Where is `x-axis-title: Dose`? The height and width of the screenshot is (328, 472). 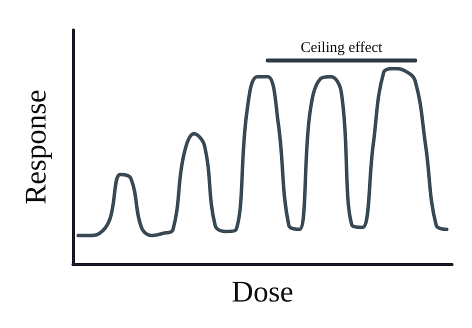
x-axis-title: Dose is located at coordinates (263, 291).